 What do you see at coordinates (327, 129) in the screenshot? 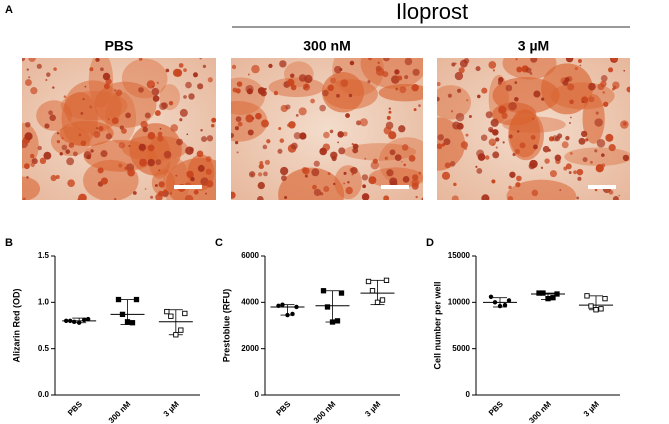
I see `micrograph` at bounding box center [327, 129].